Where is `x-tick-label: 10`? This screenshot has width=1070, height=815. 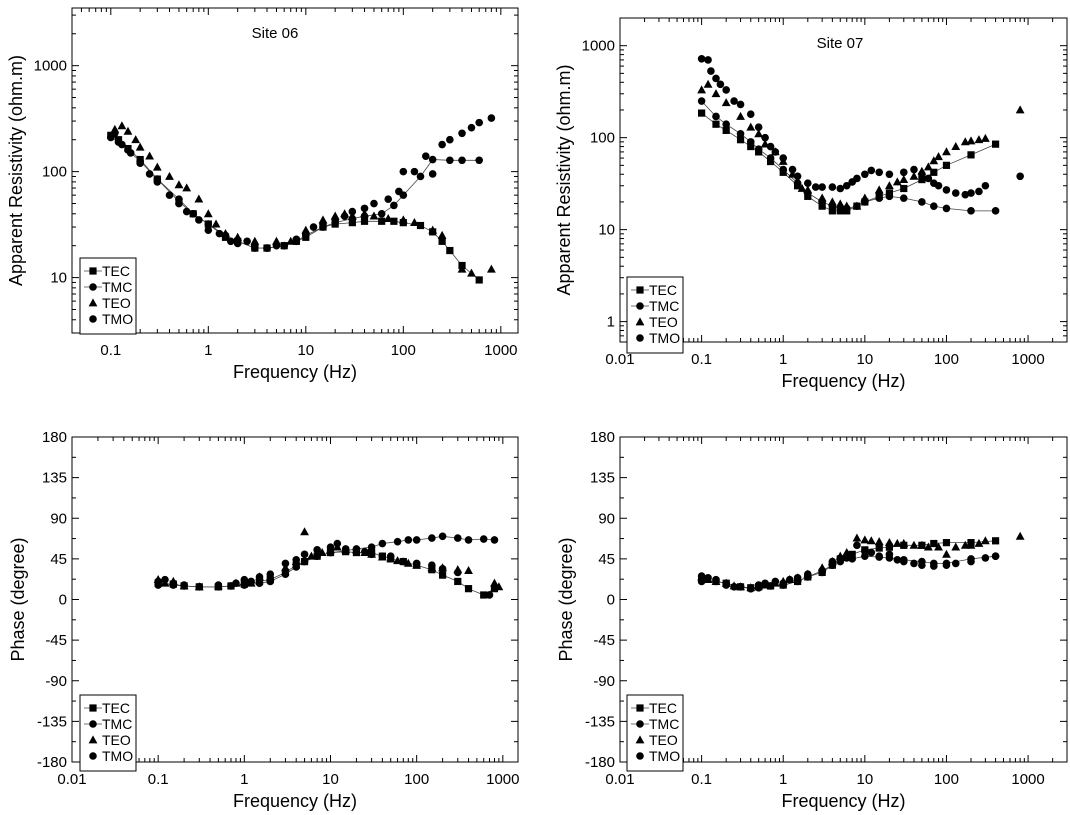
x-tick-label: 10 is located at coordinates (864, 779).